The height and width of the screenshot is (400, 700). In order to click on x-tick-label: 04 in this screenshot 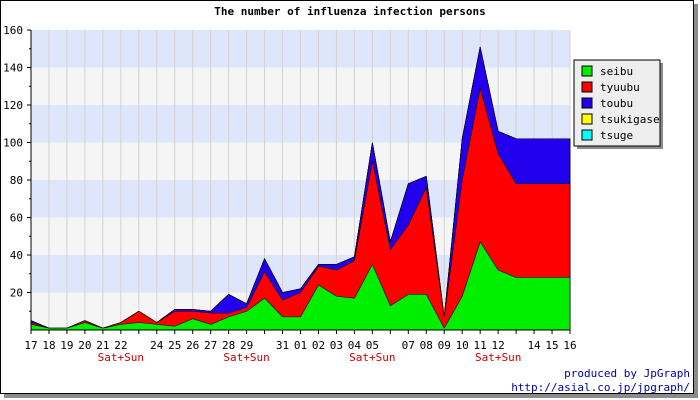, I will do `click(355, 345)`.